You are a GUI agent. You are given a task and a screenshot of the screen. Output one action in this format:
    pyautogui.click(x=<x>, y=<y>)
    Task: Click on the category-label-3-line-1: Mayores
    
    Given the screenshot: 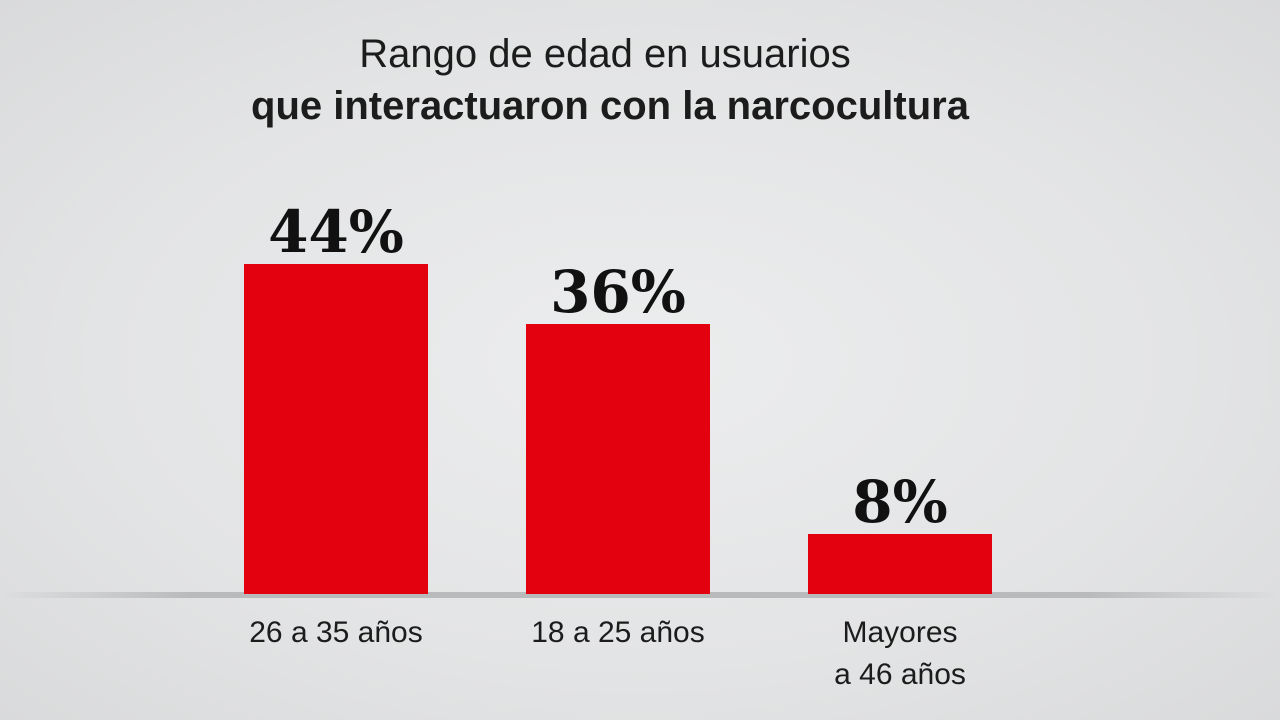 What is the action you would take?
    pyautogui.click(x=899, y=632)
    